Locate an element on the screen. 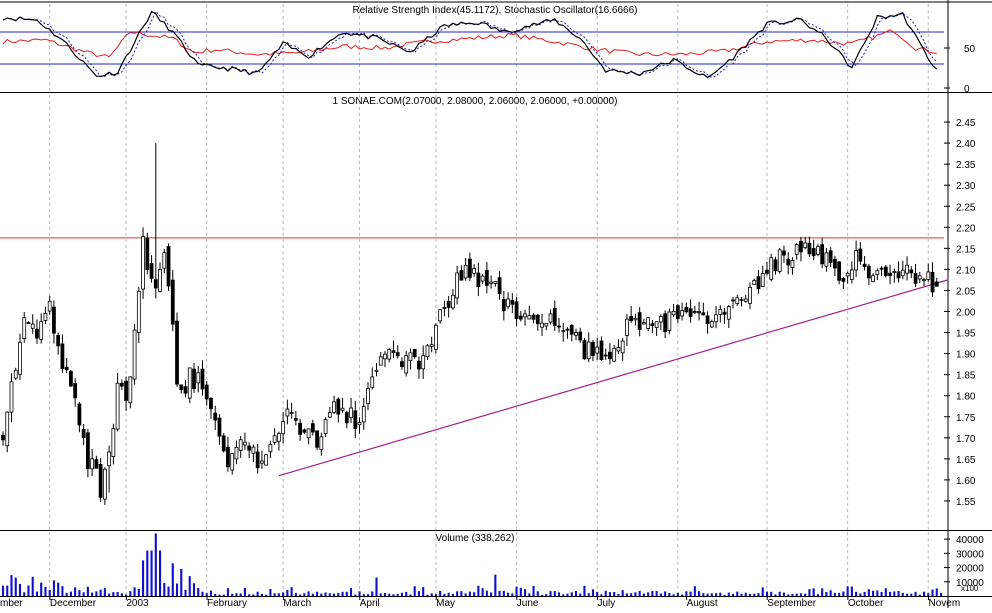  price-tick-label: 1.65 is located at coordinates (966, 460).